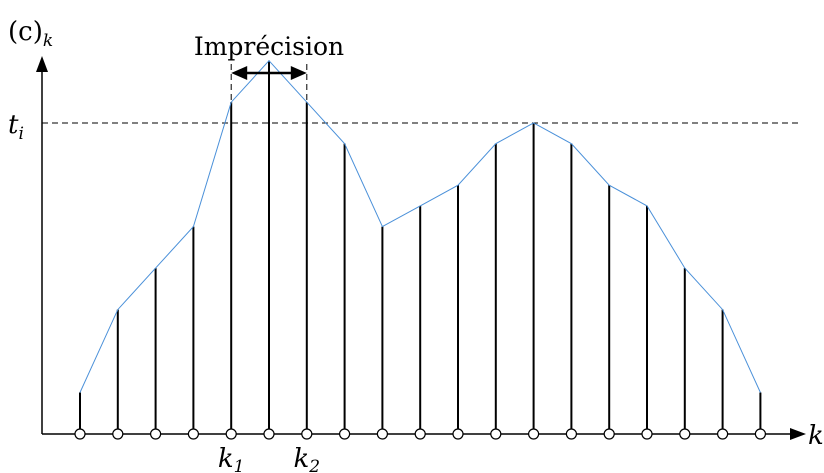 The width and height of the screenshot is (824, 473). What do you see at coordinates (20, 134) in the screenshot?
I see `threshold-label-subscript: i` at bounding box center [20, 134].